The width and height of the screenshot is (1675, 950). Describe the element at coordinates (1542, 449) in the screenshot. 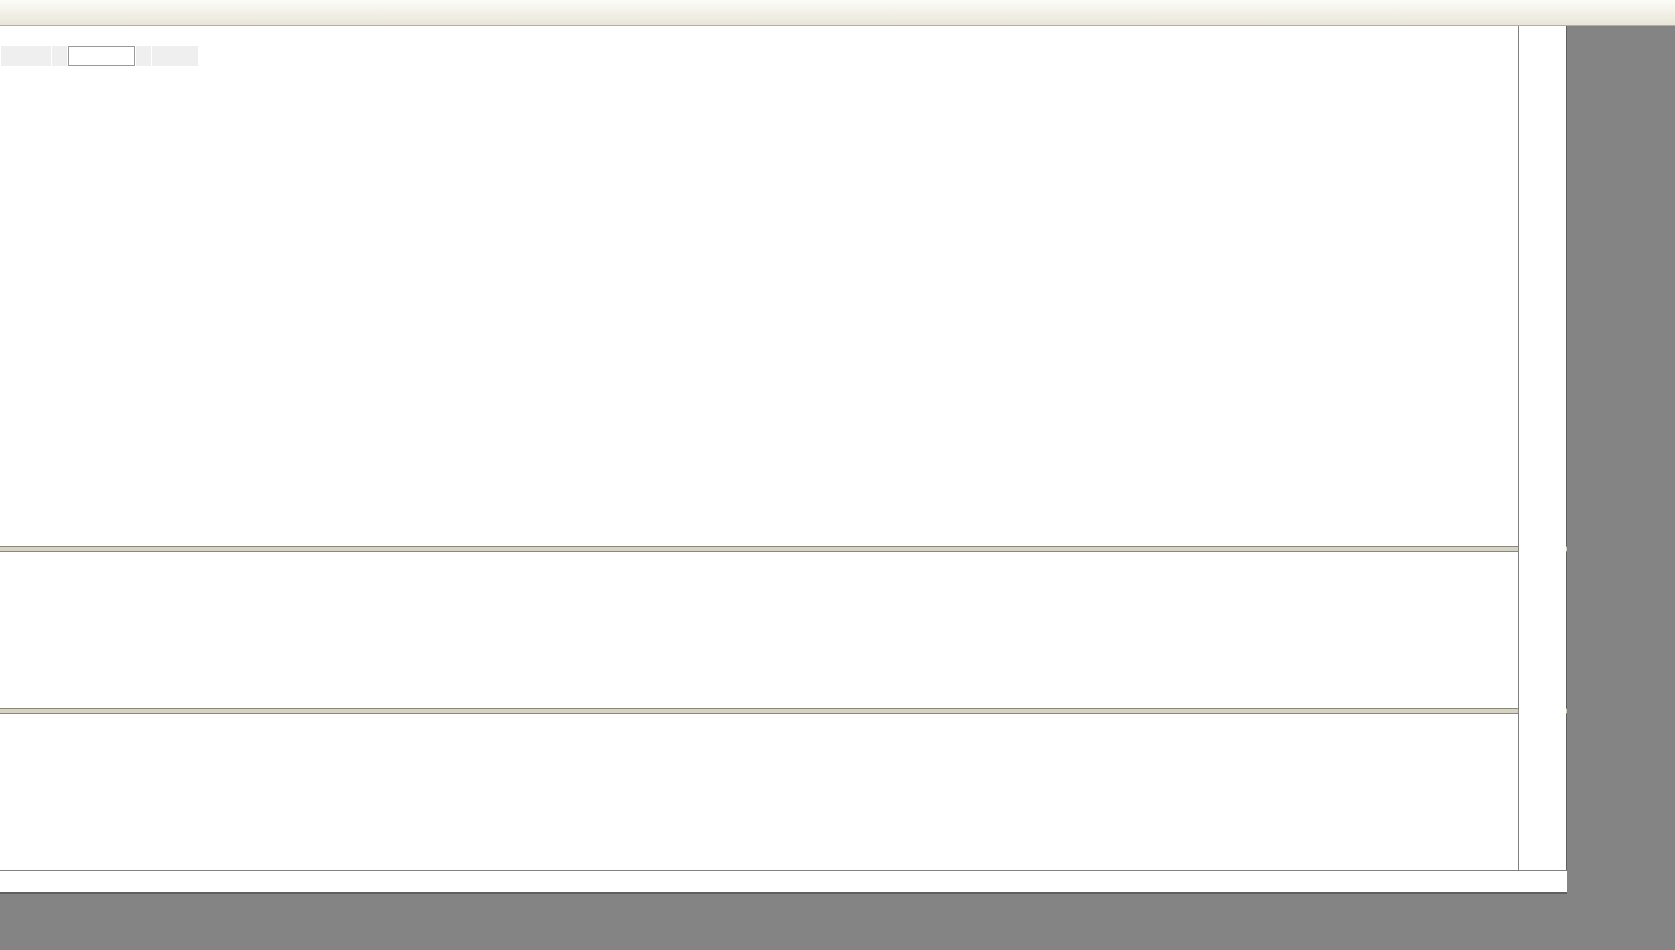

I see `price-axis` at that location.